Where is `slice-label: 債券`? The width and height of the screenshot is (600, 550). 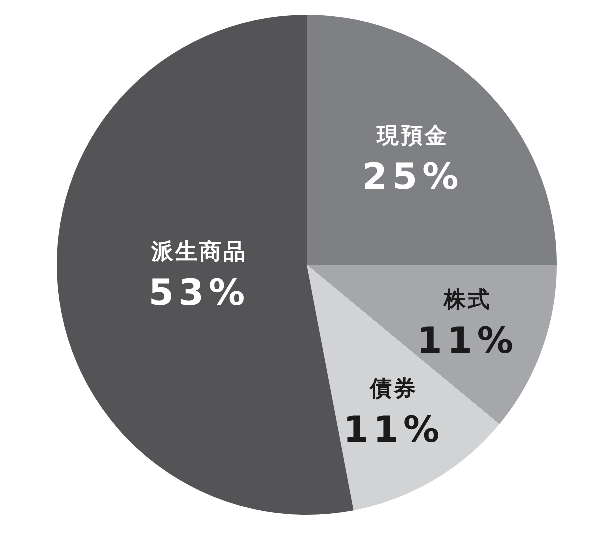 slice-label: 債券 is located at coordinates (393, 389).